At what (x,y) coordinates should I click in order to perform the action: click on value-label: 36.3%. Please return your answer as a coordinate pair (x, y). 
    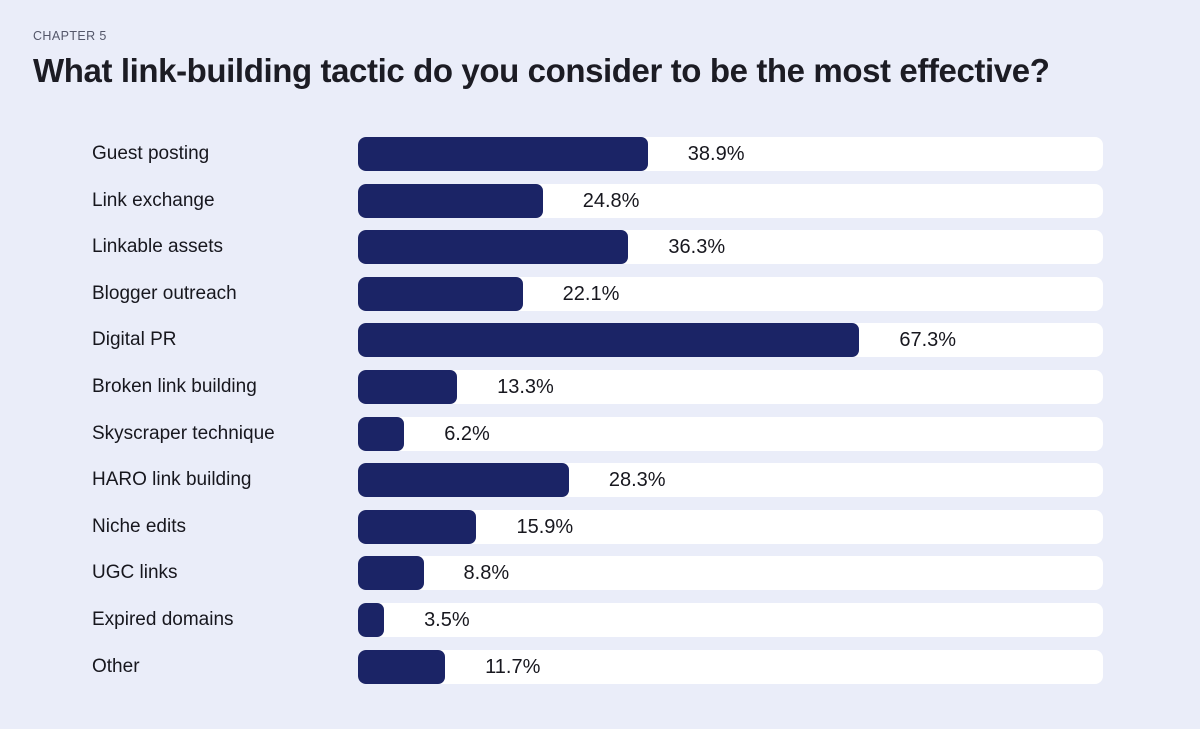
    Looking at the image, I should click on (697, 247).